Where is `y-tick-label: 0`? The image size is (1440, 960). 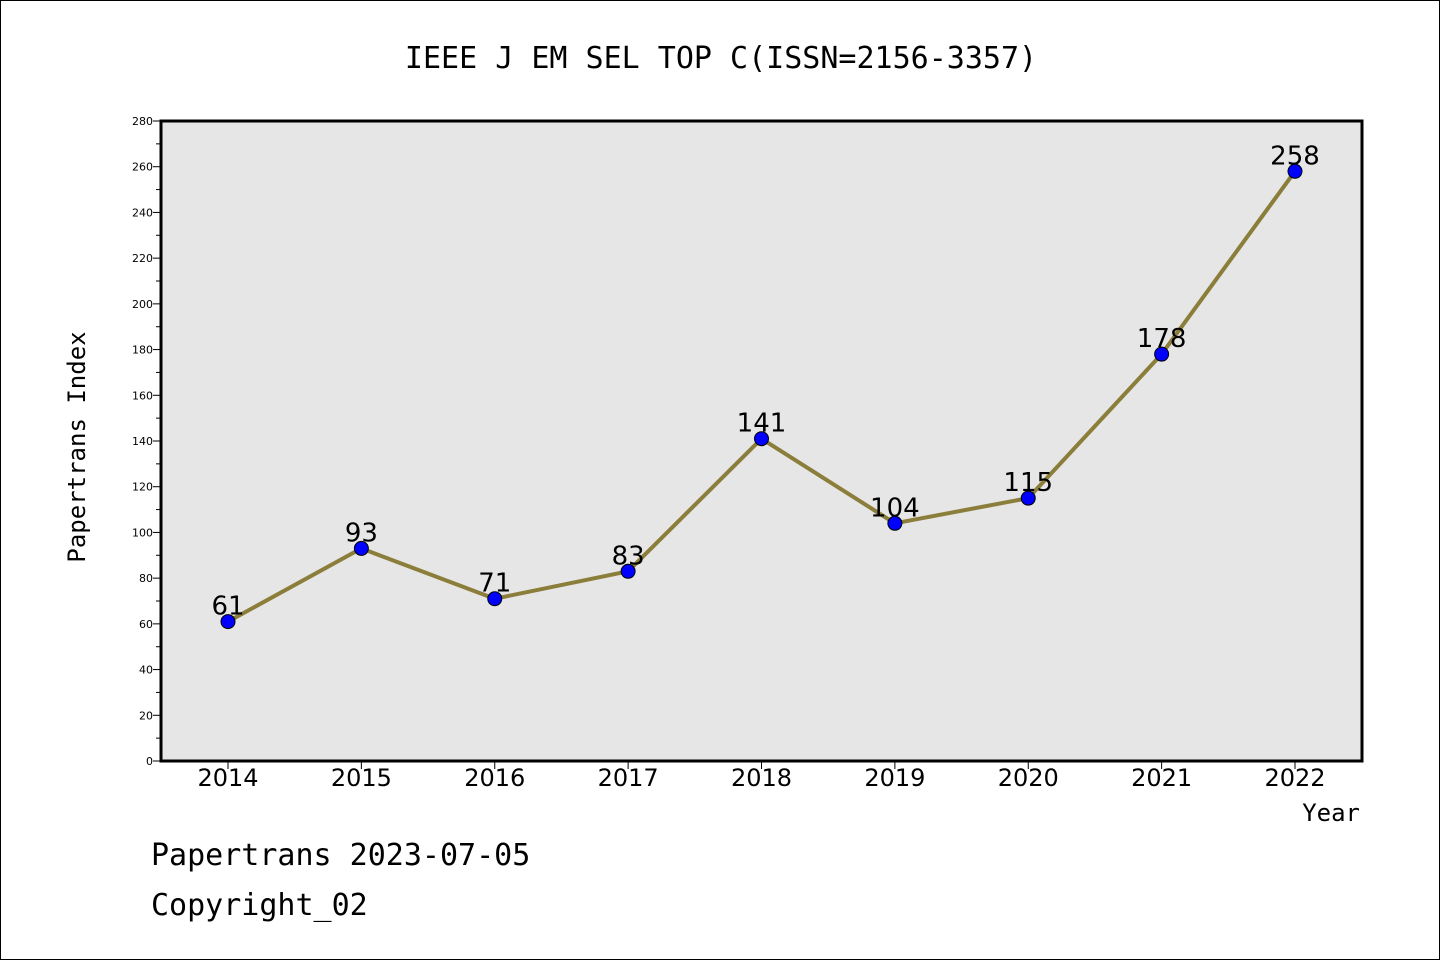
y-tick-label: 0 is located at coordinates (149, 761).